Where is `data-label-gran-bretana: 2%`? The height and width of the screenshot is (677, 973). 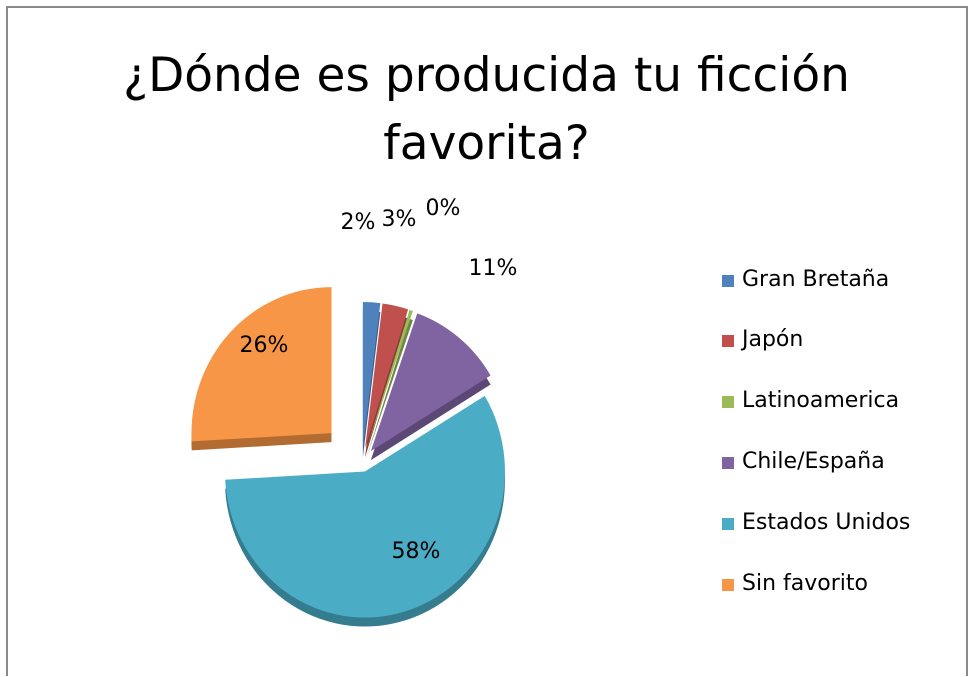 data-label-gran-bretana: 2% is located at coordinates (358, 222).